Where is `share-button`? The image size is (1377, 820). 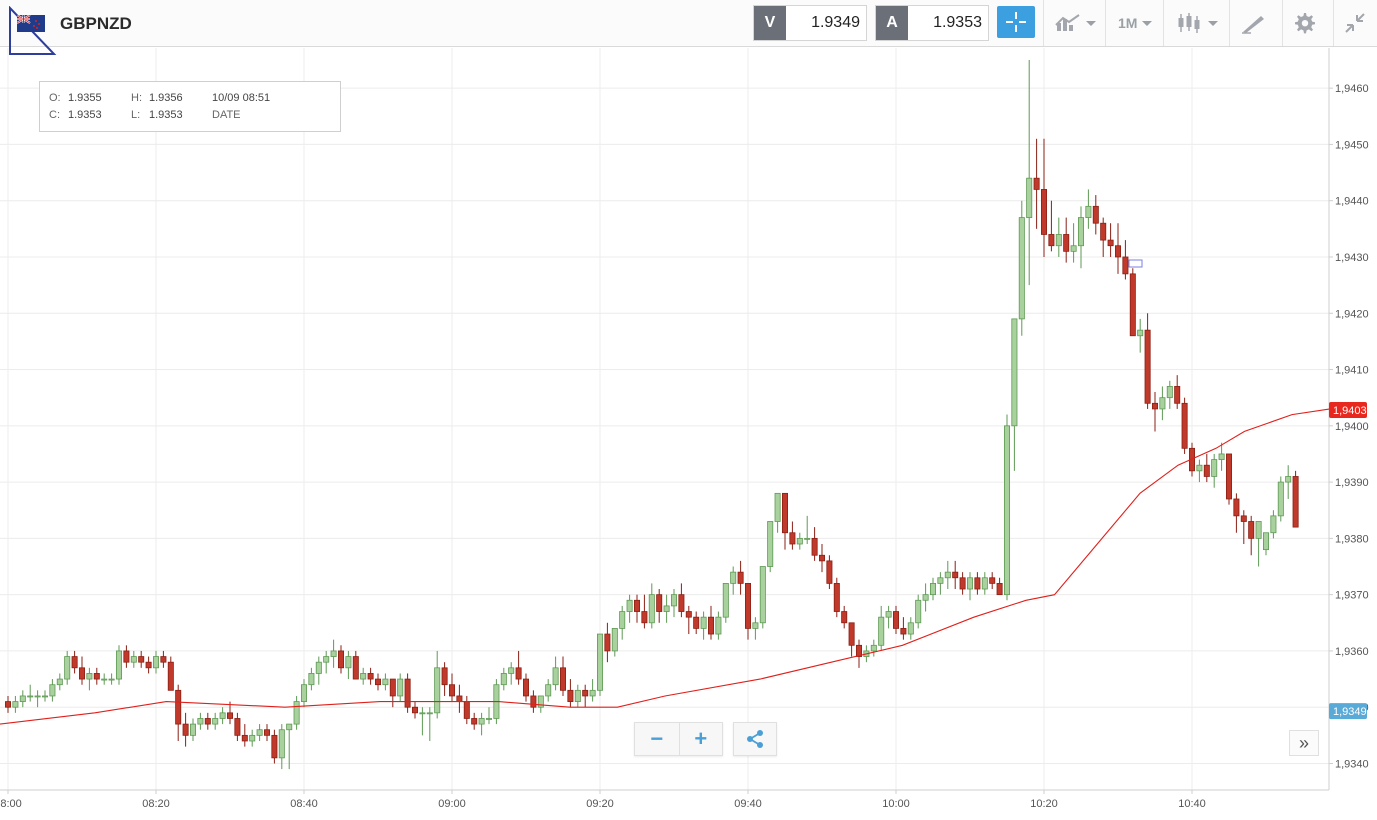
share-button is located at coordinates (755, 739).